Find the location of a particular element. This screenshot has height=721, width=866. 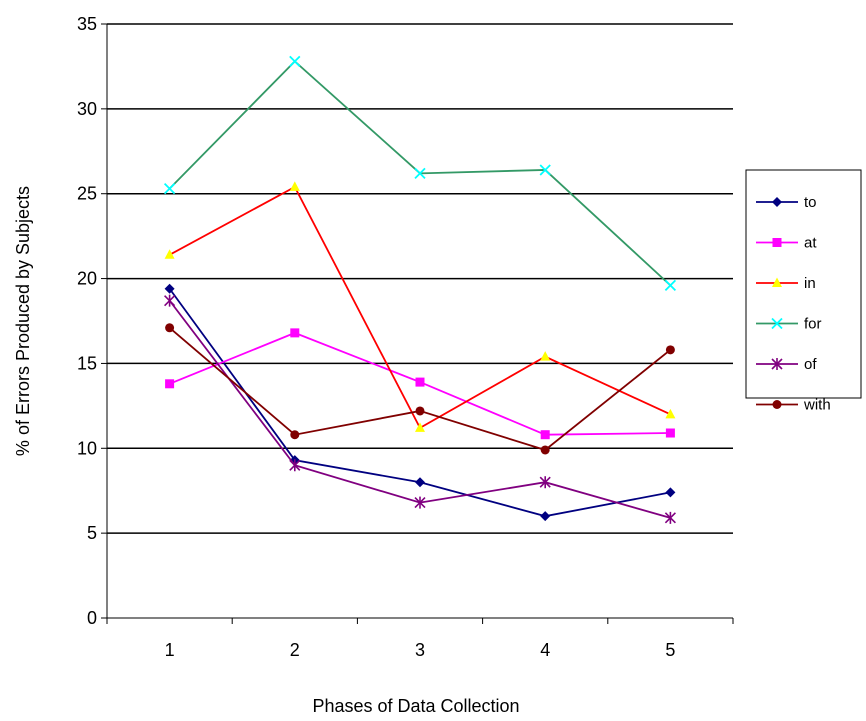

series-with is located at coordinates (420, 389).